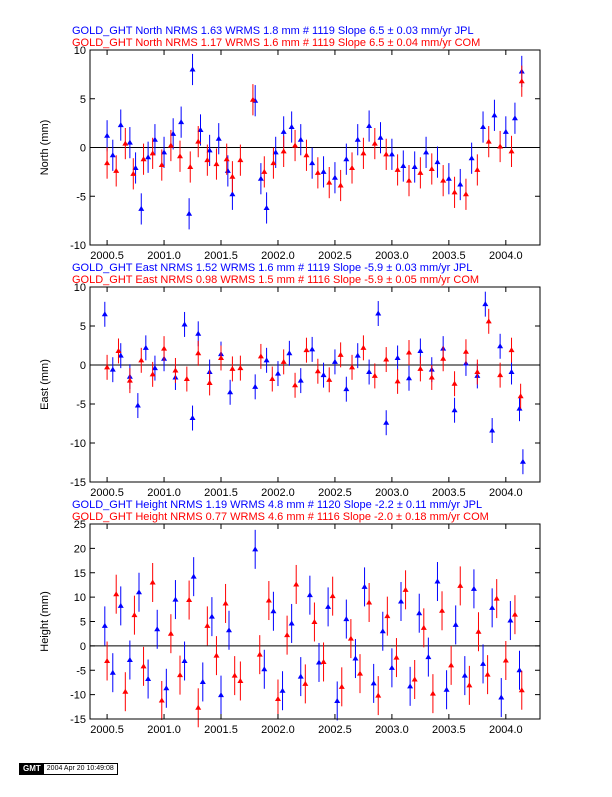 This screenshot has width=612, height=797. I want to click on east-ylabel: East (mm), so click(45, 384).